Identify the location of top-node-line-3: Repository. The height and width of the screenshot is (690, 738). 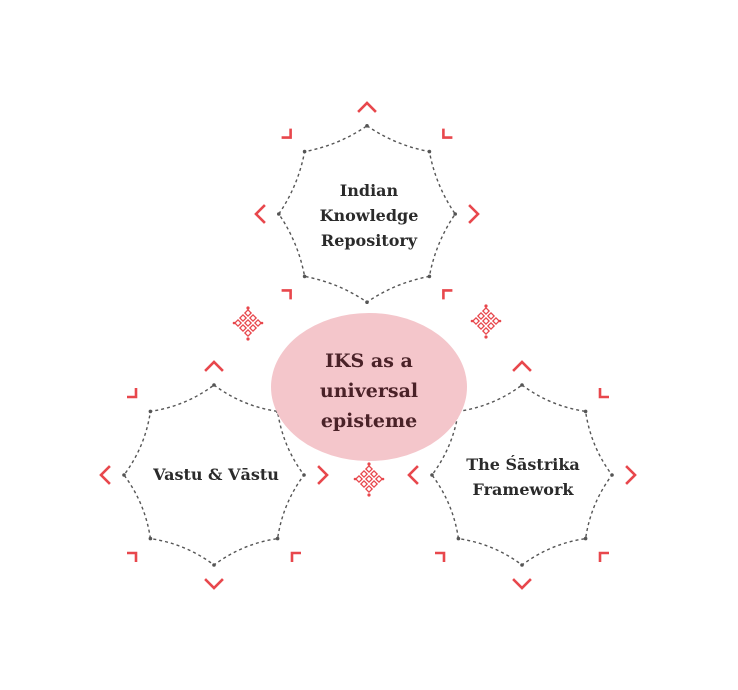
(369, 240).